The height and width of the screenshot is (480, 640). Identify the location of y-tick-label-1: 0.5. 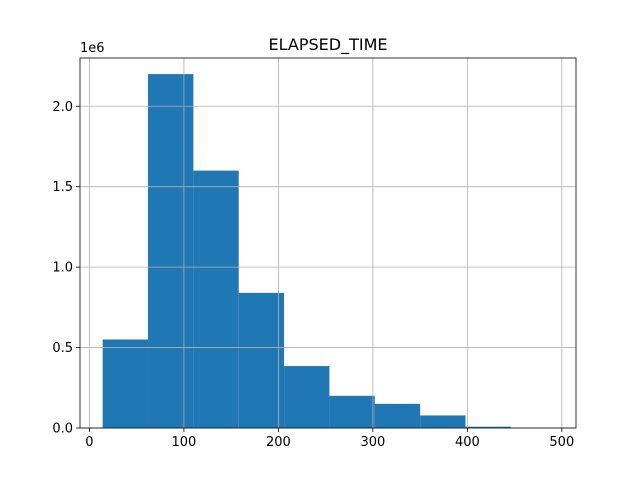
(62, 348).